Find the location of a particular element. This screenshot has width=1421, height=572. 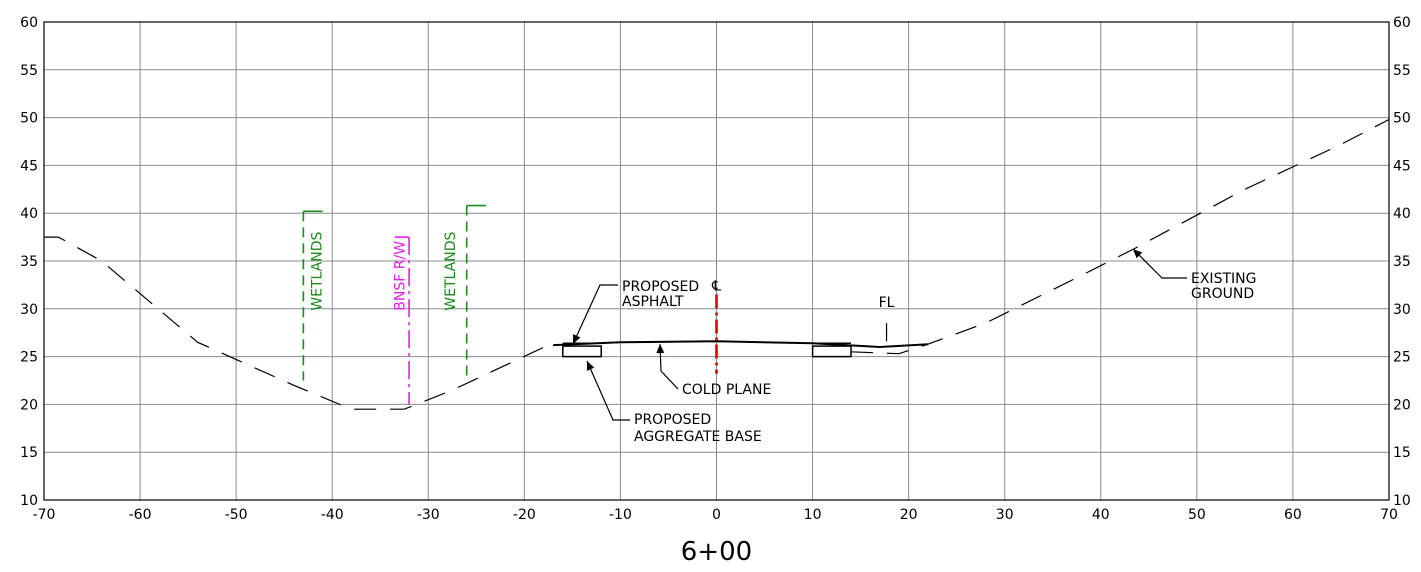

y-tick-label-right: 55 is located at coordinates (1402, 71).